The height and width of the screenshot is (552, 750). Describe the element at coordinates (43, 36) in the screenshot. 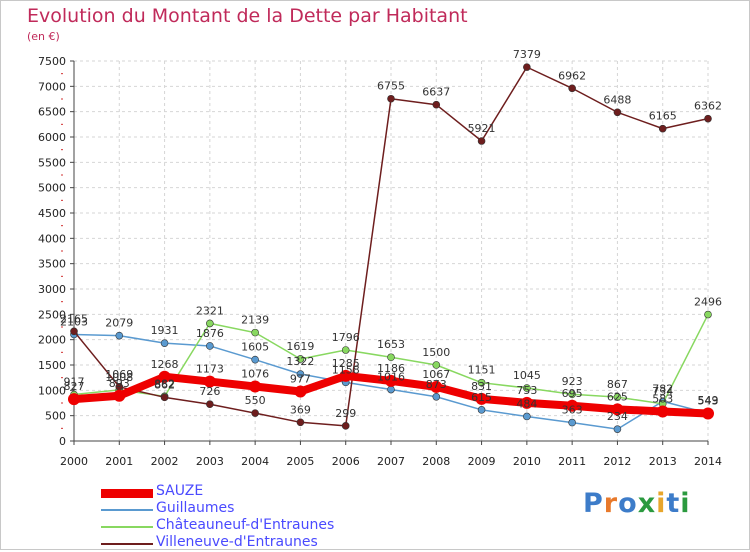

I see `chart-unit: (en €)` at that location.